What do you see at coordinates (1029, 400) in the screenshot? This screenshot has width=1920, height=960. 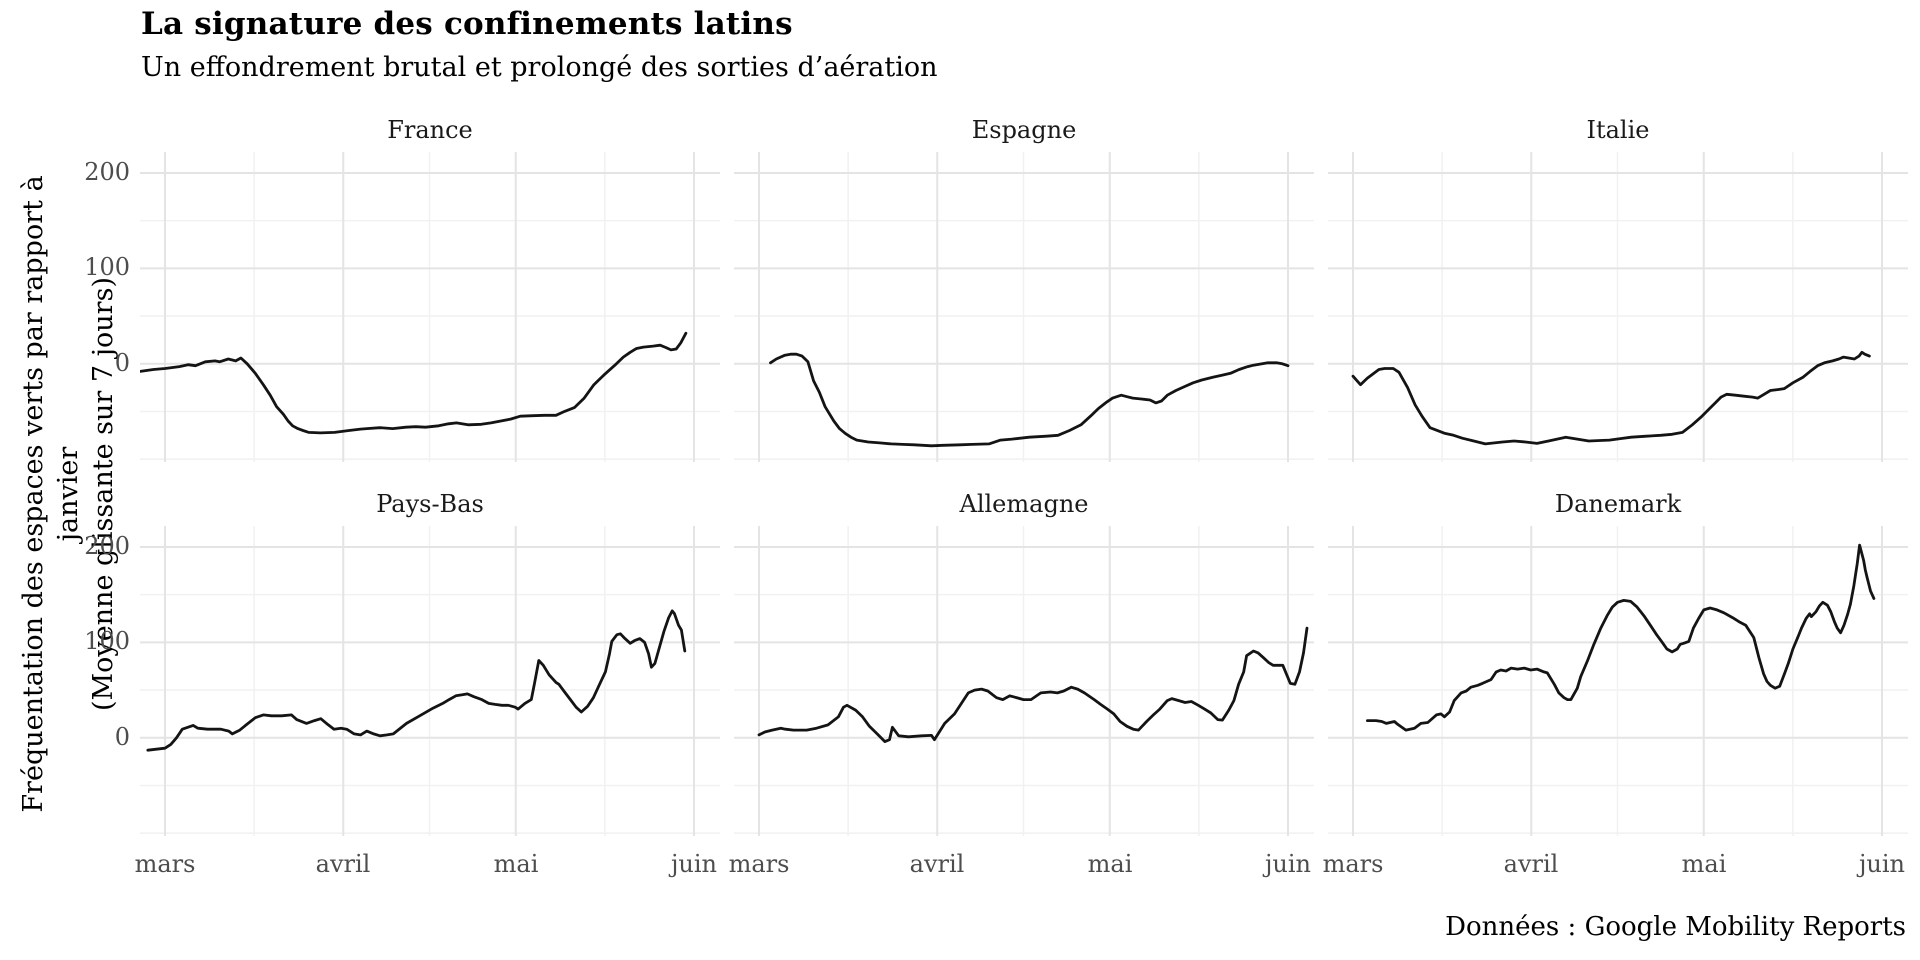 I see `data-line-espagne` at bounding box center [1029, 400].